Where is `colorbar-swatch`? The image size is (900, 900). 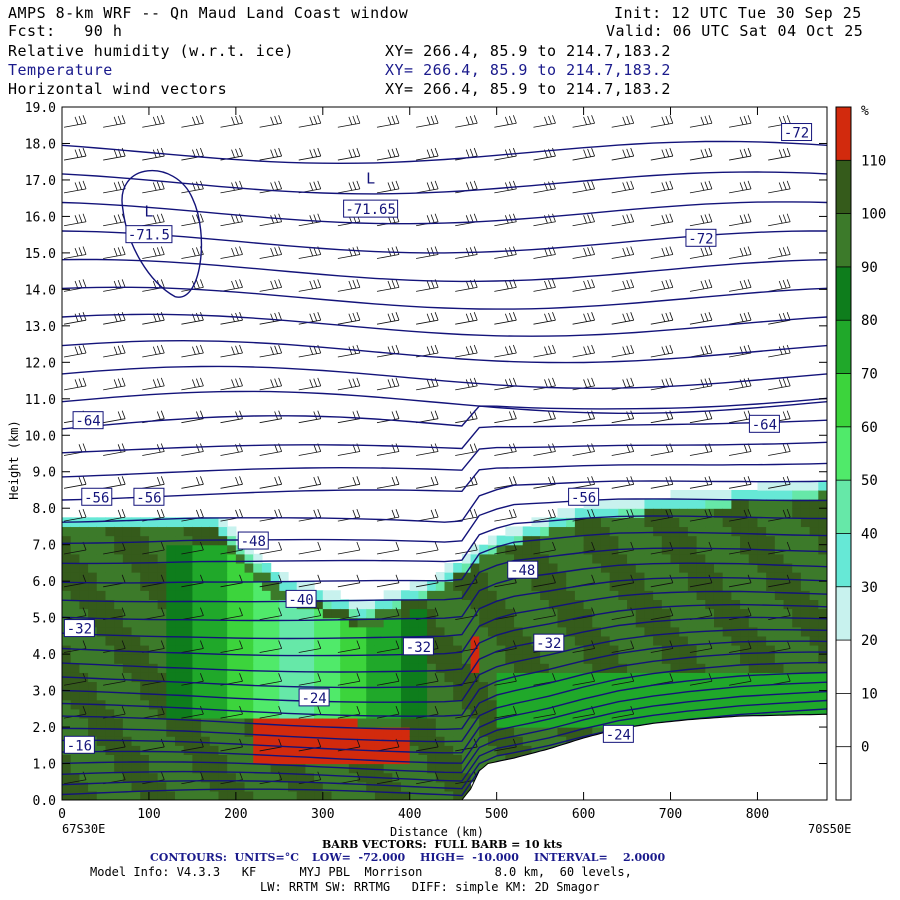
colorbar-swatch is located at coordinates (843, 667).